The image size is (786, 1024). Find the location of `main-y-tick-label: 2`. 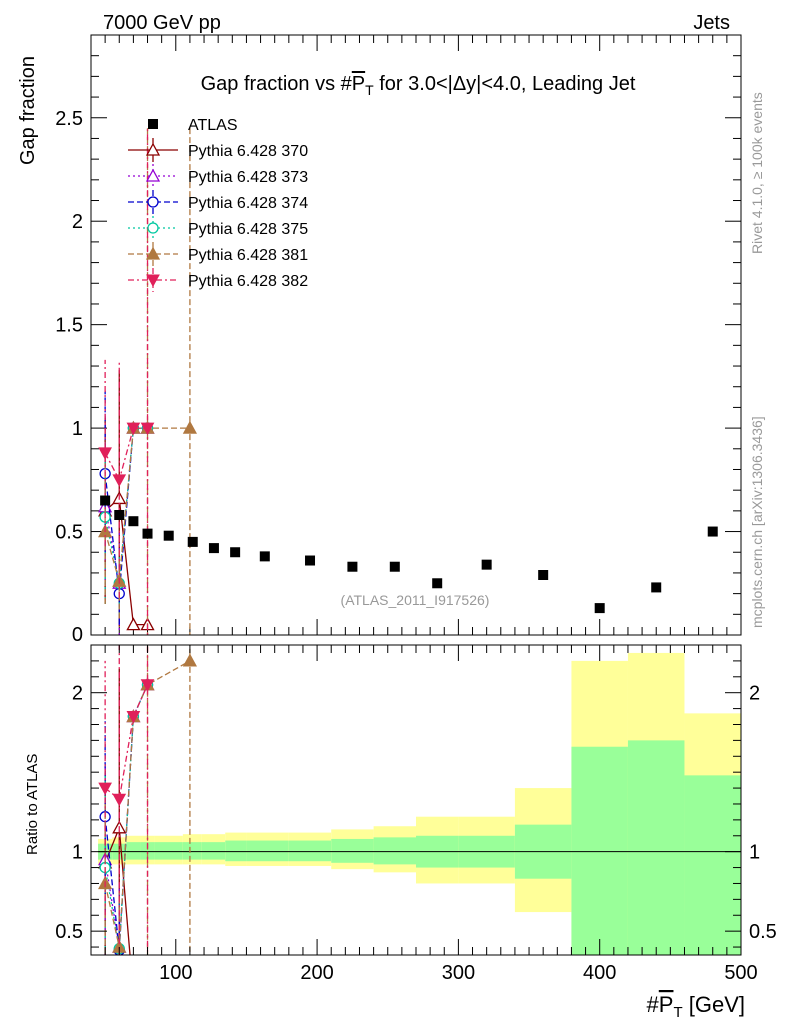

main-y-tick-label: 2 is located at coordinates (77, 222).